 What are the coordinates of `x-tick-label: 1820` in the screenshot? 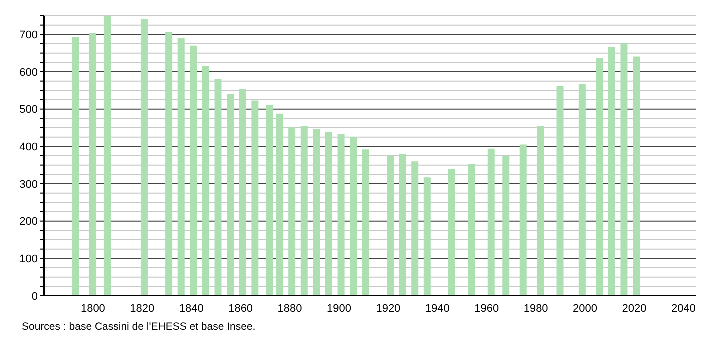 It's located at (142, 308).